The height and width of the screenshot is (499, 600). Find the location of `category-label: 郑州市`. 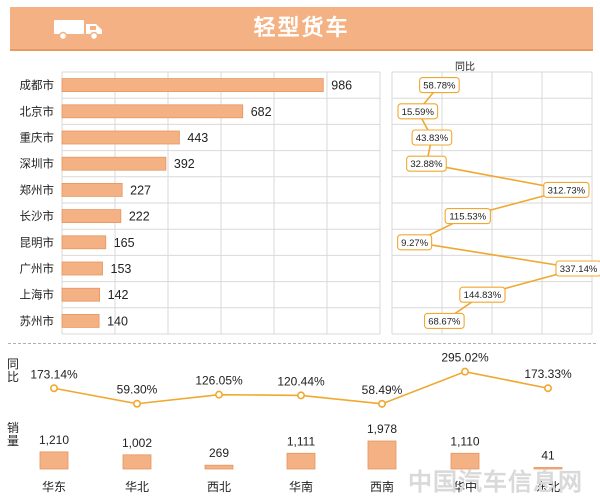

category-label: 郑州市 is located at coordinates (37, 190).